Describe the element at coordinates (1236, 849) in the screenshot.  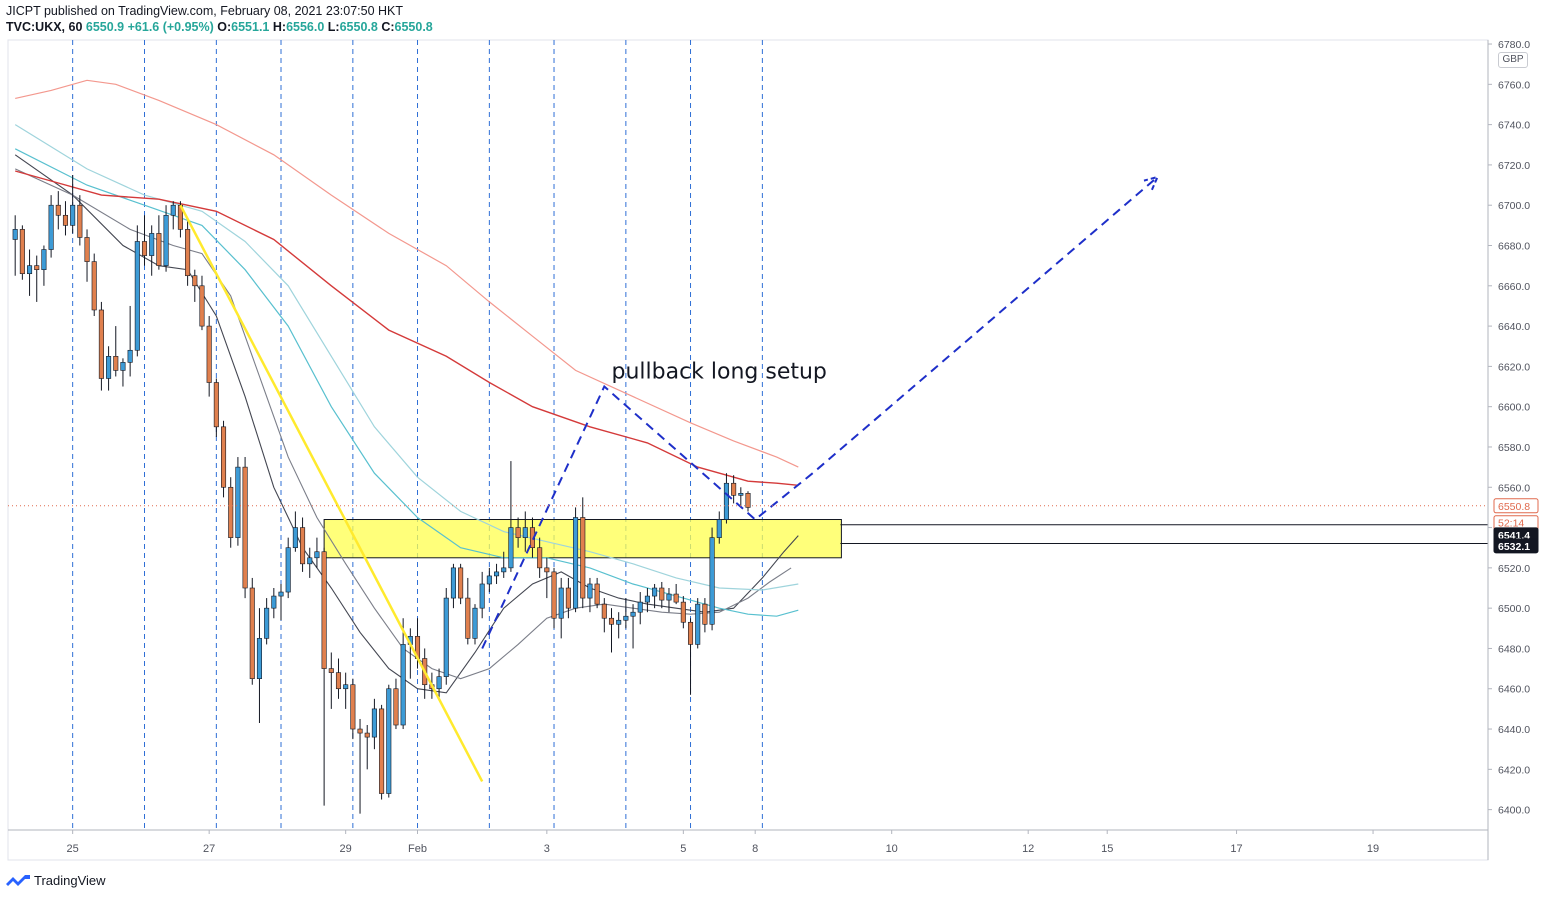
I see `x-tick-label: 17` at that location.